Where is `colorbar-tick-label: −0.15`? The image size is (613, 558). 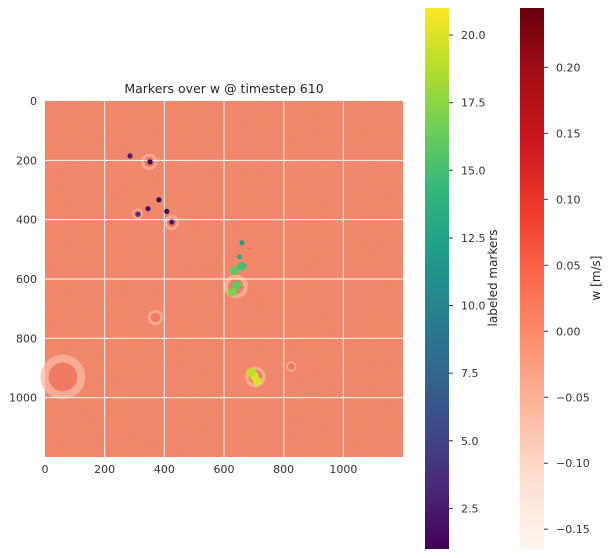 colorbar-tick-label: −0.15 is located at coordinates (573, 529).